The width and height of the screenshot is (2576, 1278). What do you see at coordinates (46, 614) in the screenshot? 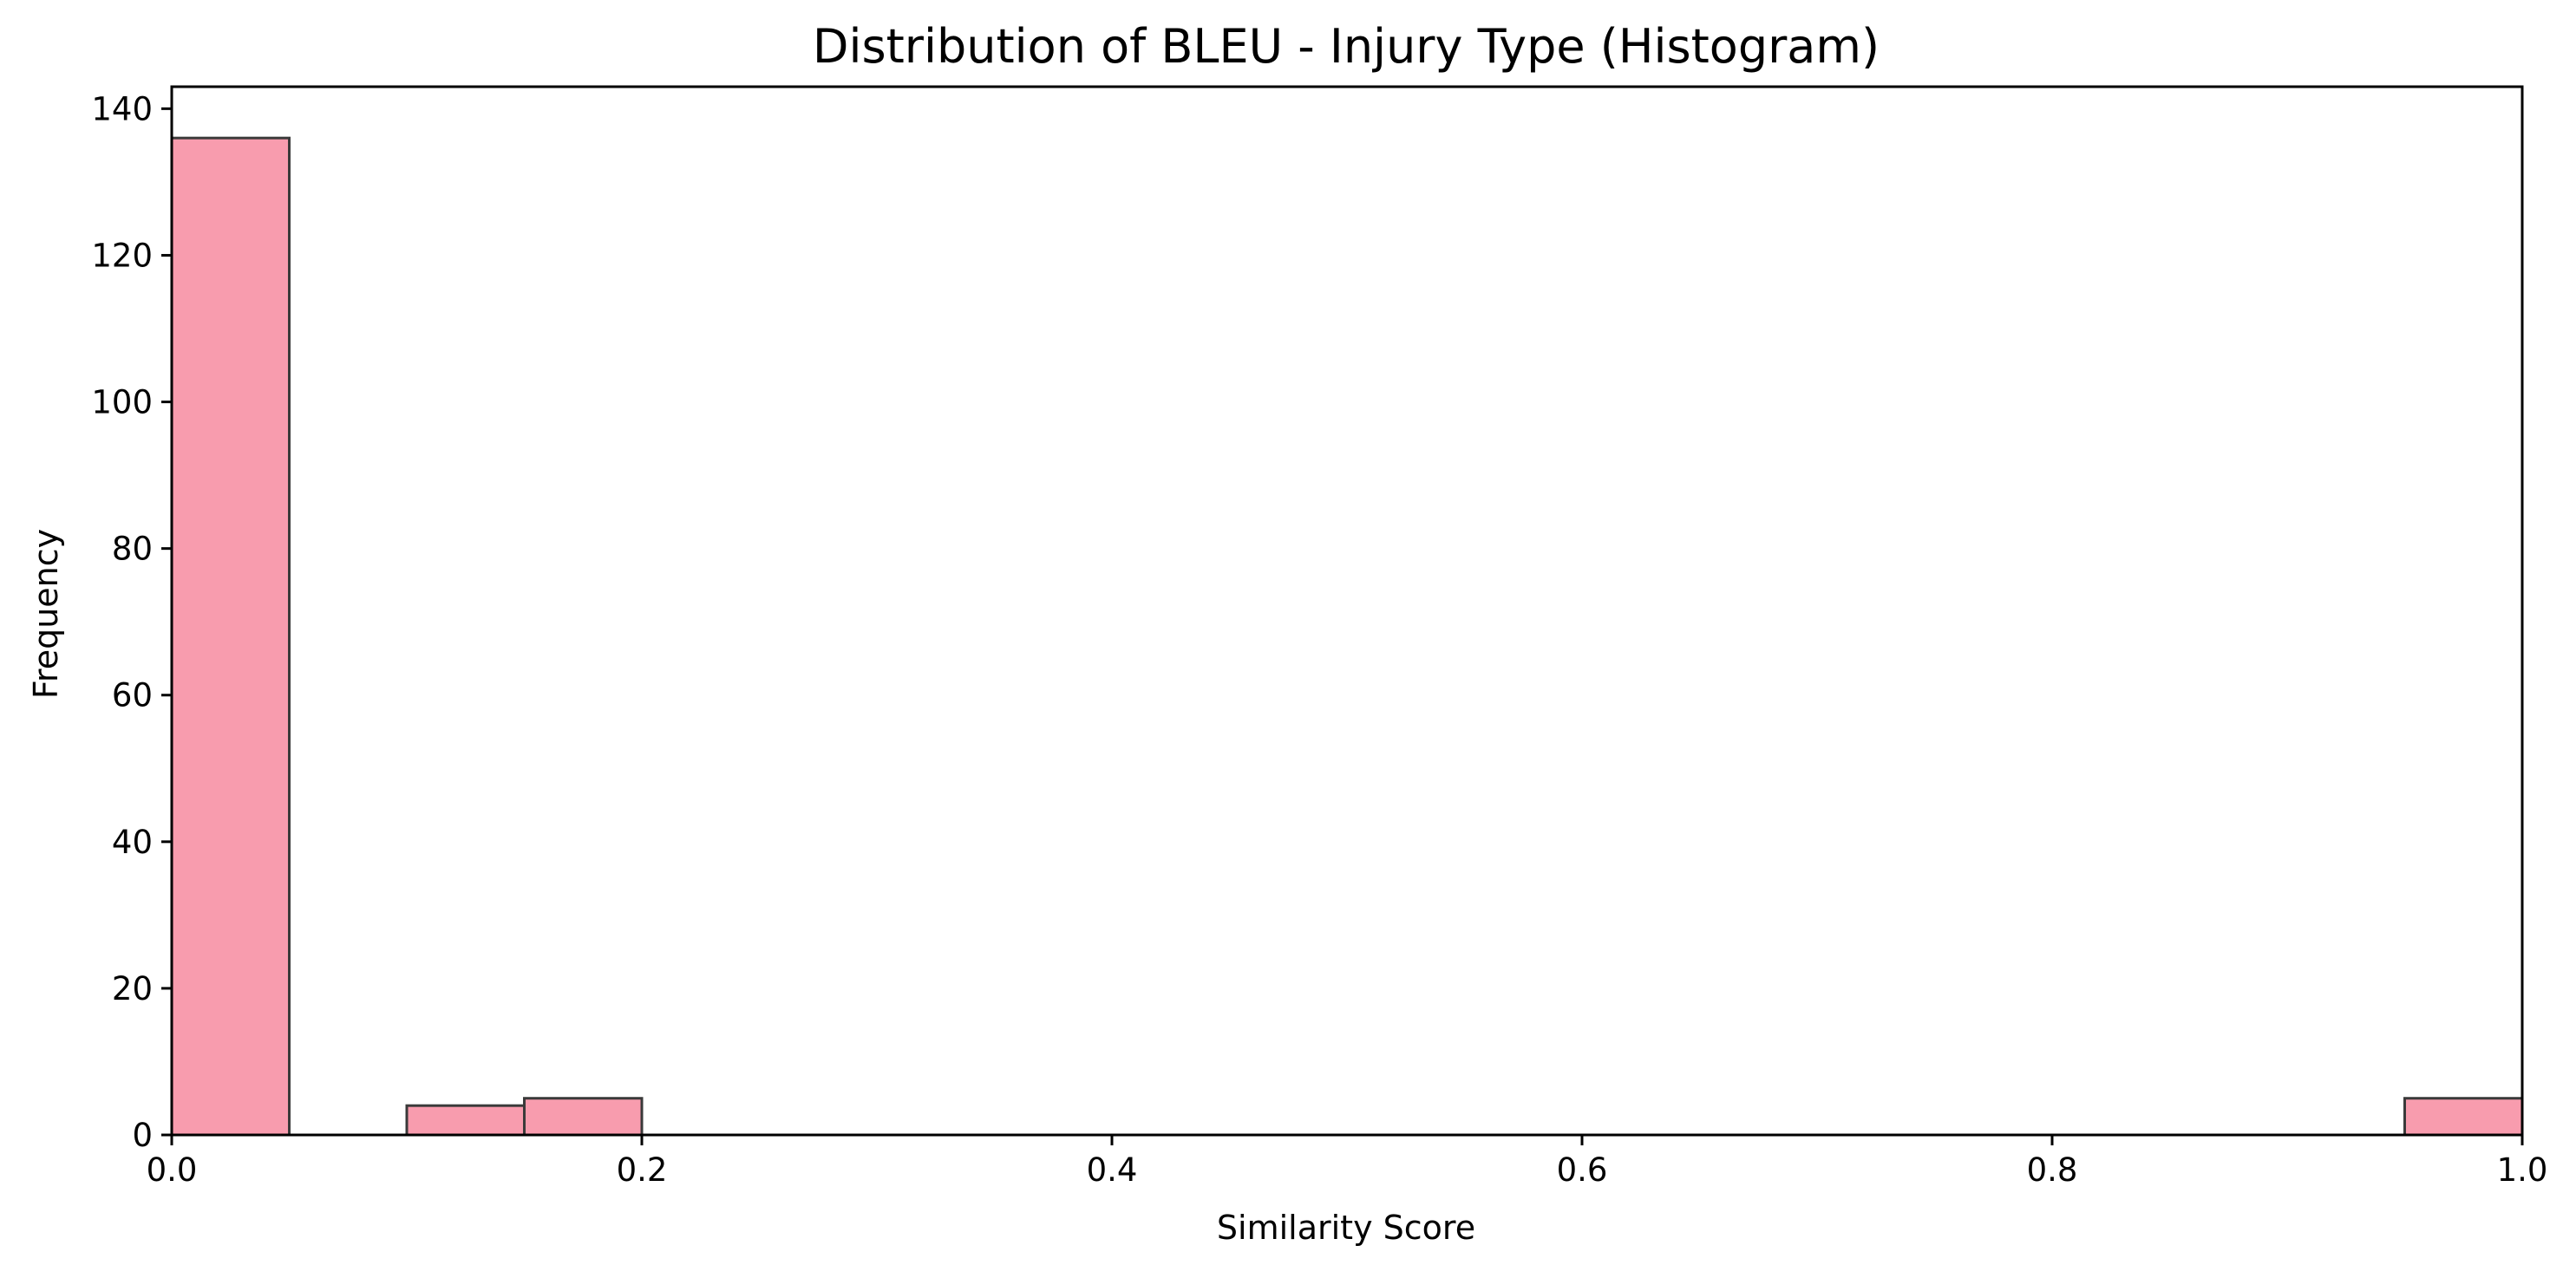
I see `y-axis-label: Frequency` at bounding box center [46, 614].